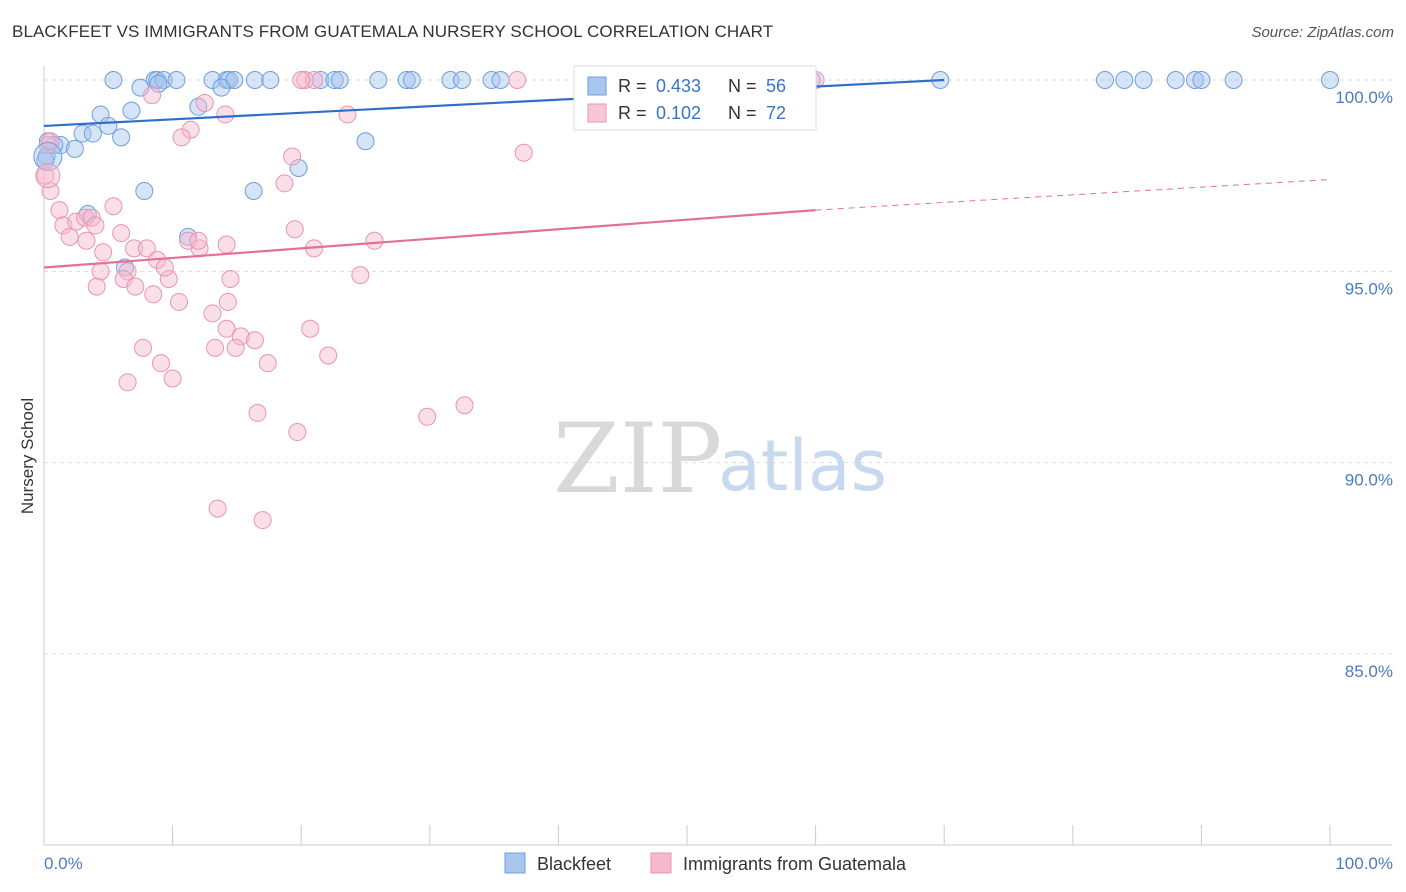  Describe the element at coordinates (1369, 671) in the screenshot. I see `y-tick-label: 85.0%` at that location.